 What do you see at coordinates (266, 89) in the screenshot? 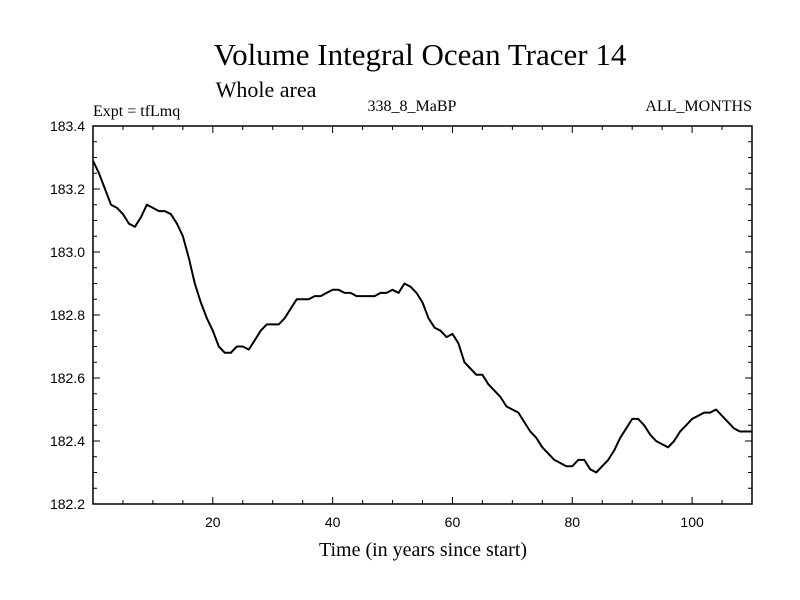
I see `chart-subtitle: Whole area` at bounding box center [266, 89].